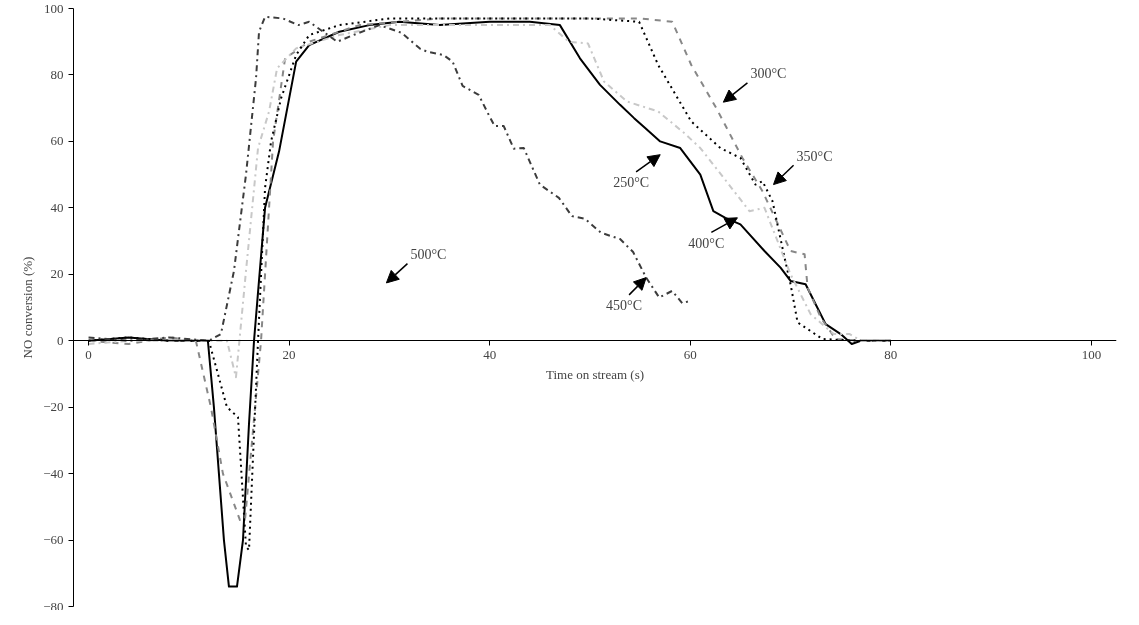 This screenshot has height=625, width=1139. What do you see at coordinates (53, 606) in the screenshot?
I see `y-tick-label: −80` at bounding box center [53, 606].